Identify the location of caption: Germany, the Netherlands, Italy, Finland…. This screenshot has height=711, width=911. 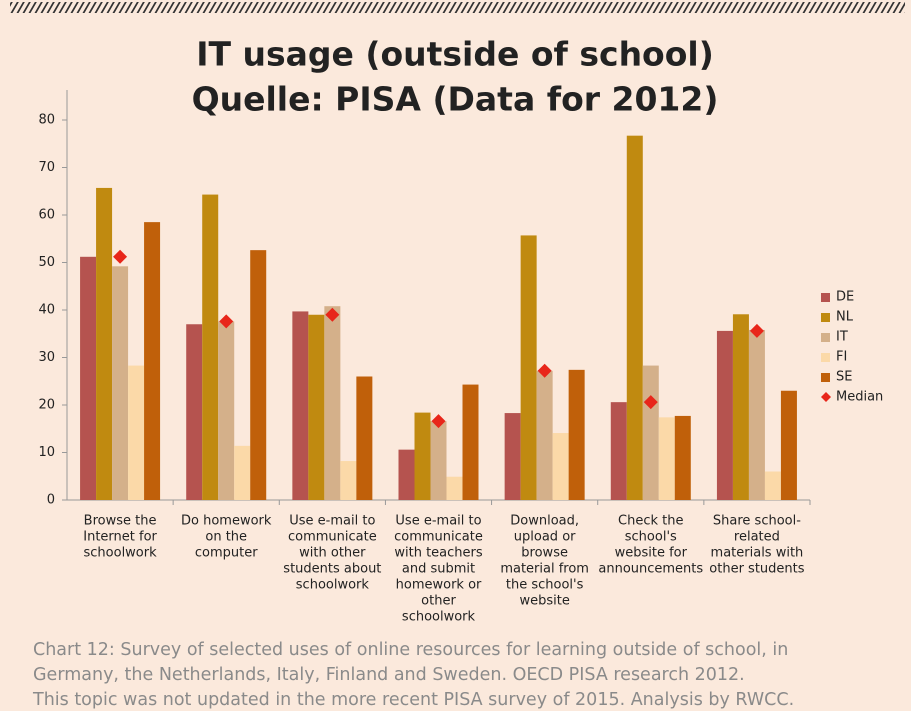
(389, 675).